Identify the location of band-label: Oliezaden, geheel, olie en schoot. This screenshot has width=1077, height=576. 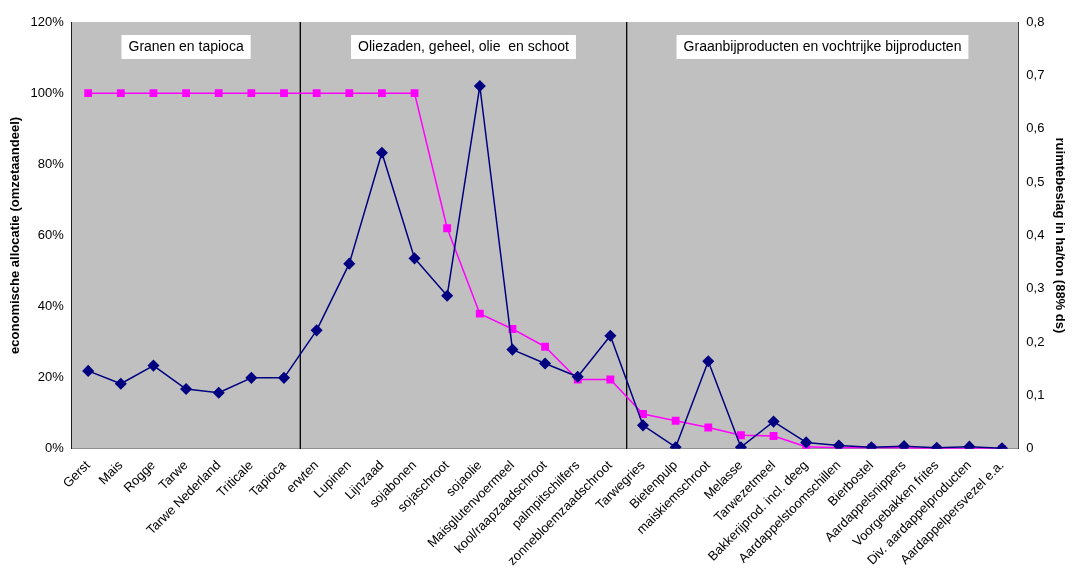
(464, 45).